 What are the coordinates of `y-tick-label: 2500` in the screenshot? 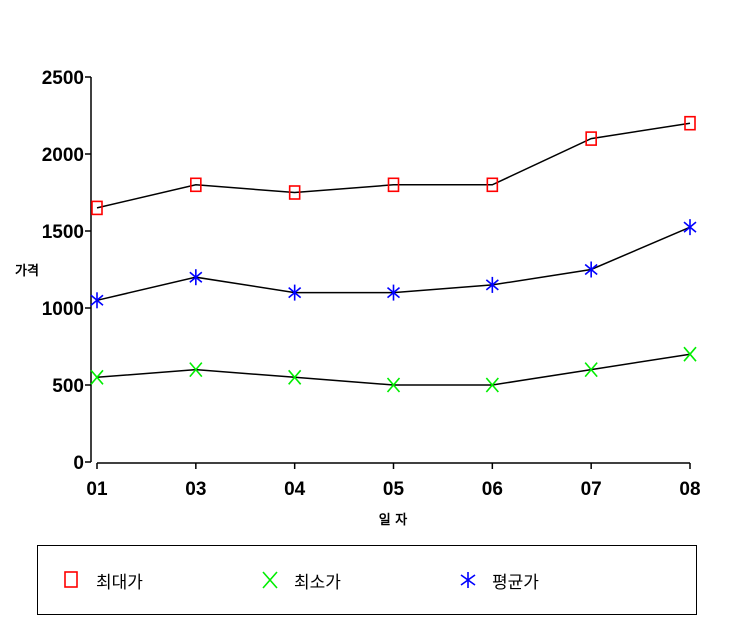 It's located at (63, 78).